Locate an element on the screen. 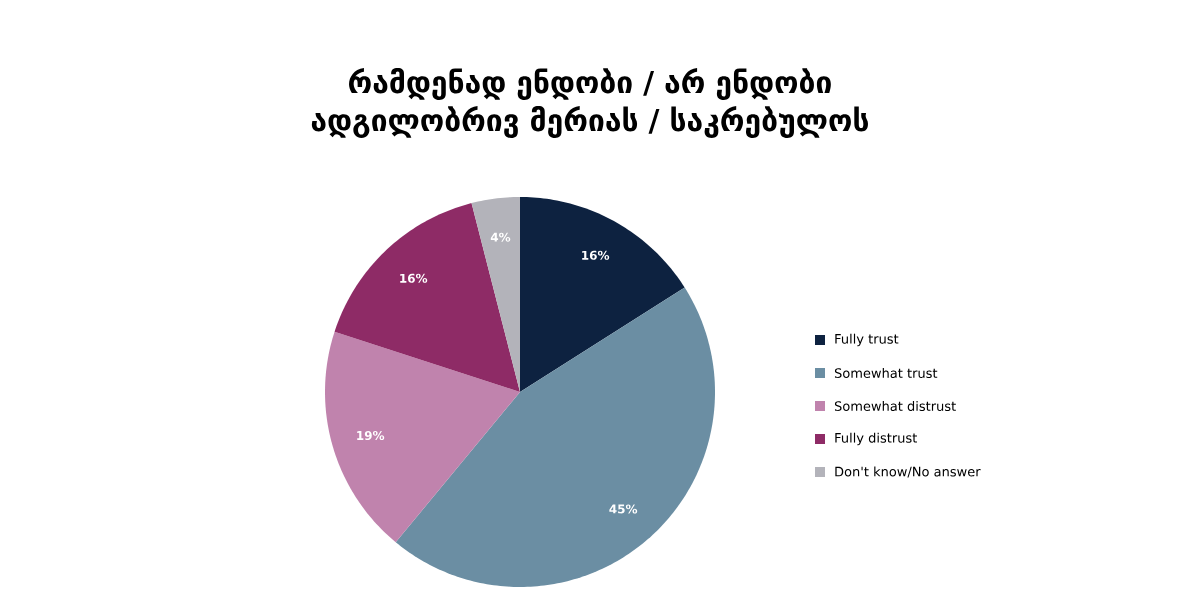 This screenshot has width=1200, height=598. chart-title: რამდენად ენდობი / არ ენდობი ადგილობრივ მერიას / საკრებულოს is located at coordinates (589, 103).